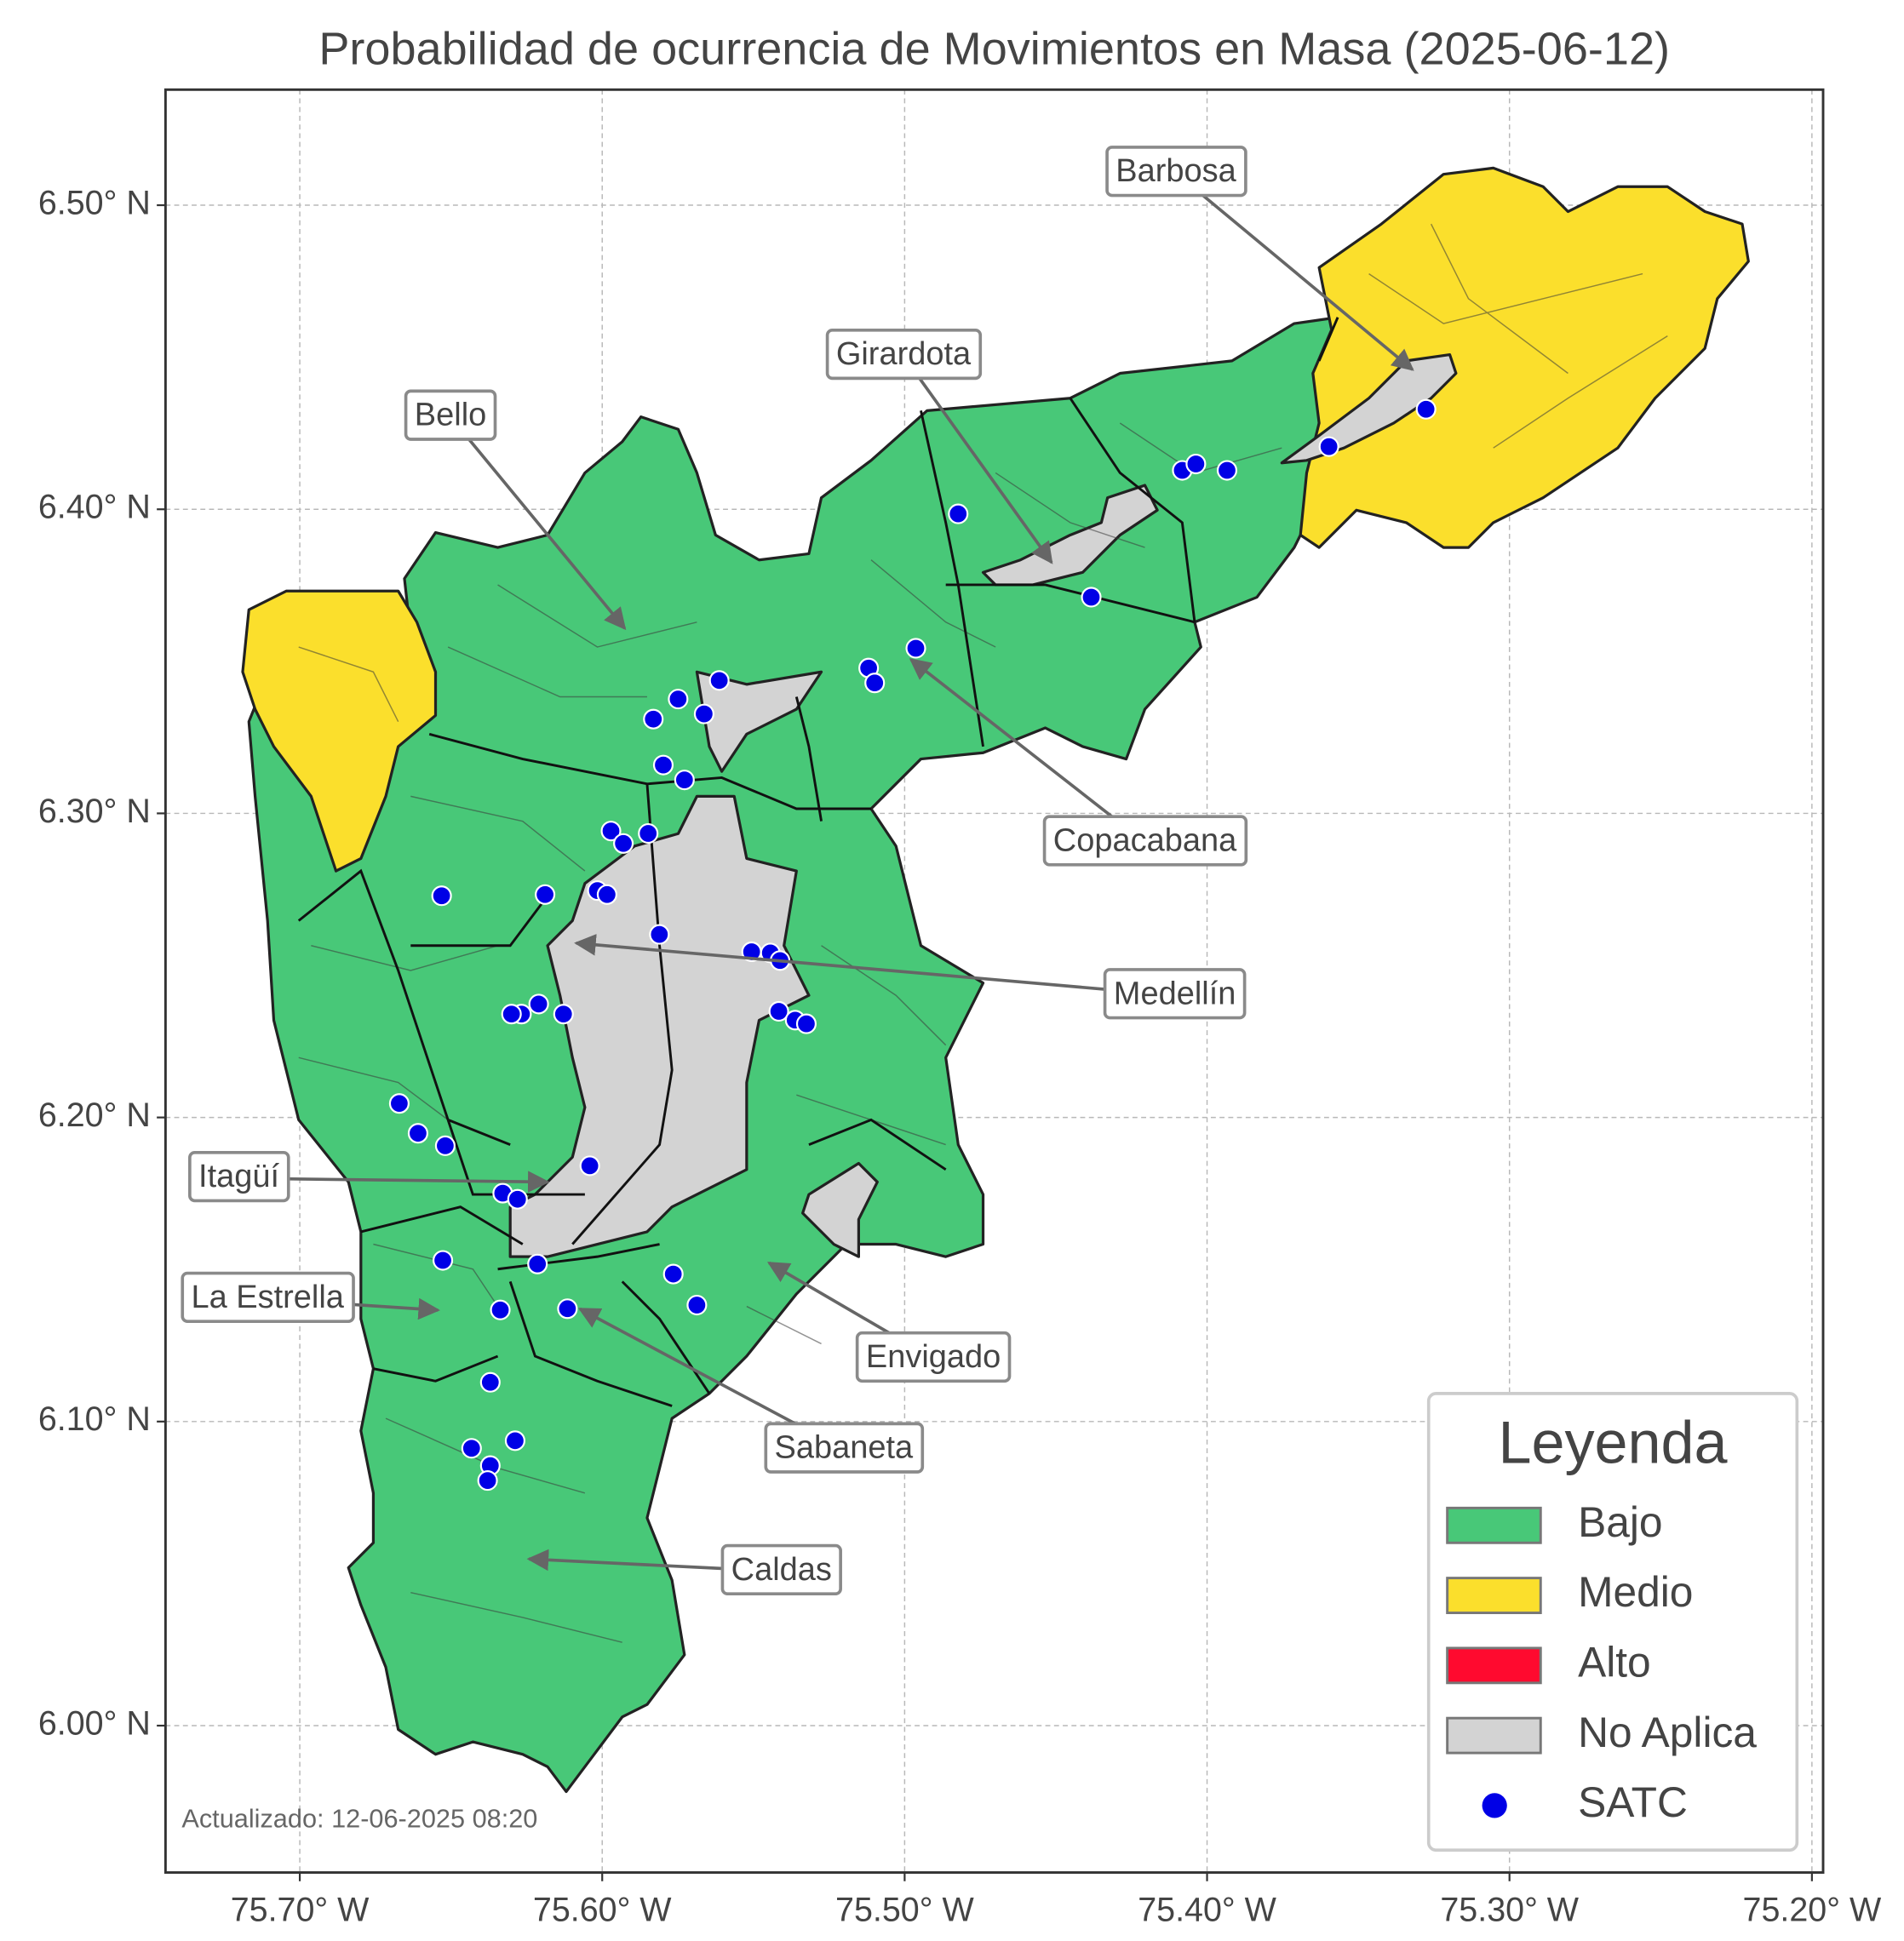  I want to click on legend-label: SATC, so click(1633, 1802).